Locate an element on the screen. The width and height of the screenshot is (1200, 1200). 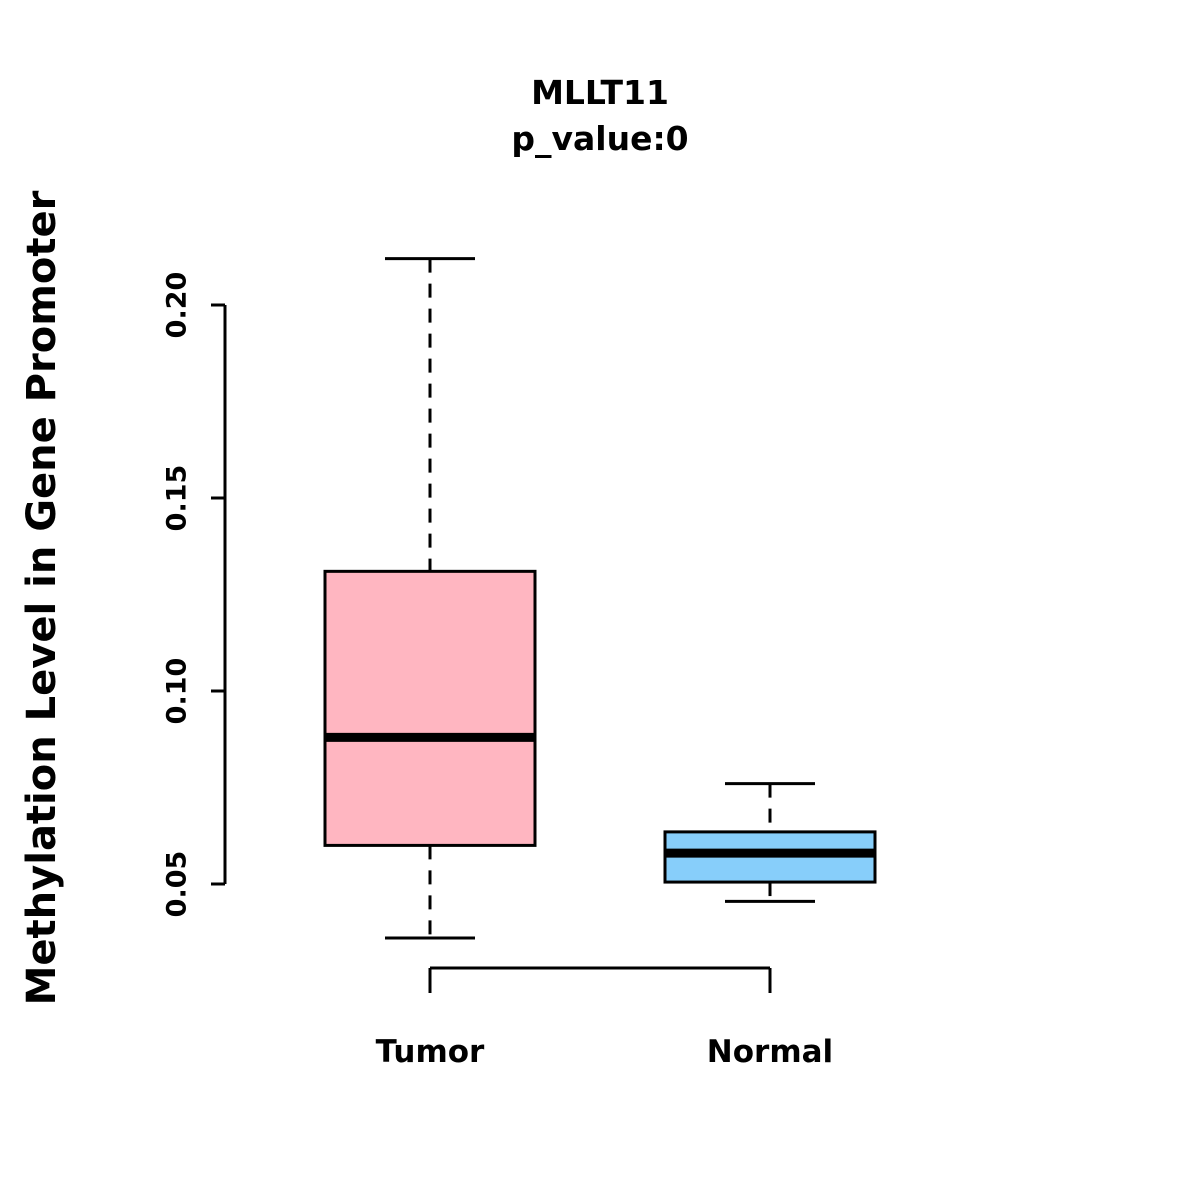
y-tick-label: 0.15 is located at coordinates (177, 498).